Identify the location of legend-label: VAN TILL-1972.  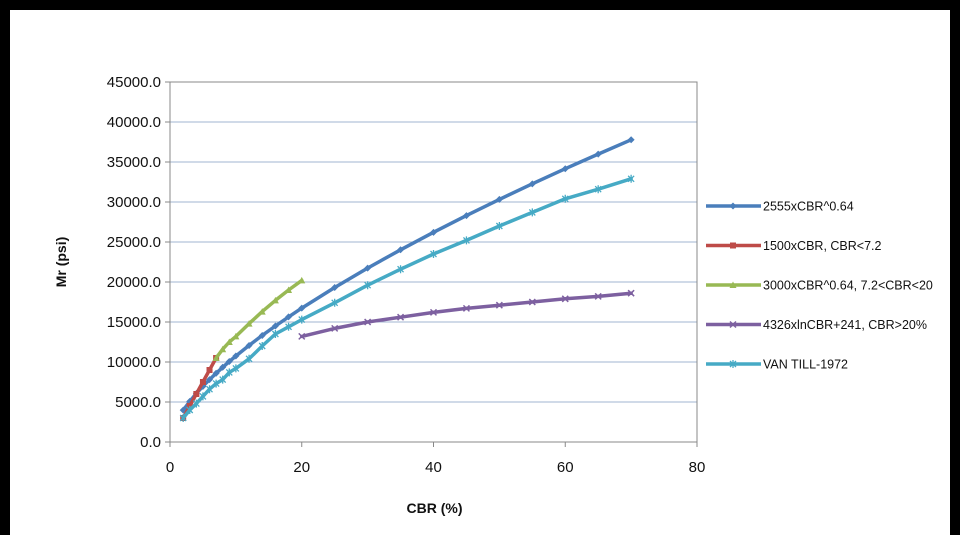
(805, 365).